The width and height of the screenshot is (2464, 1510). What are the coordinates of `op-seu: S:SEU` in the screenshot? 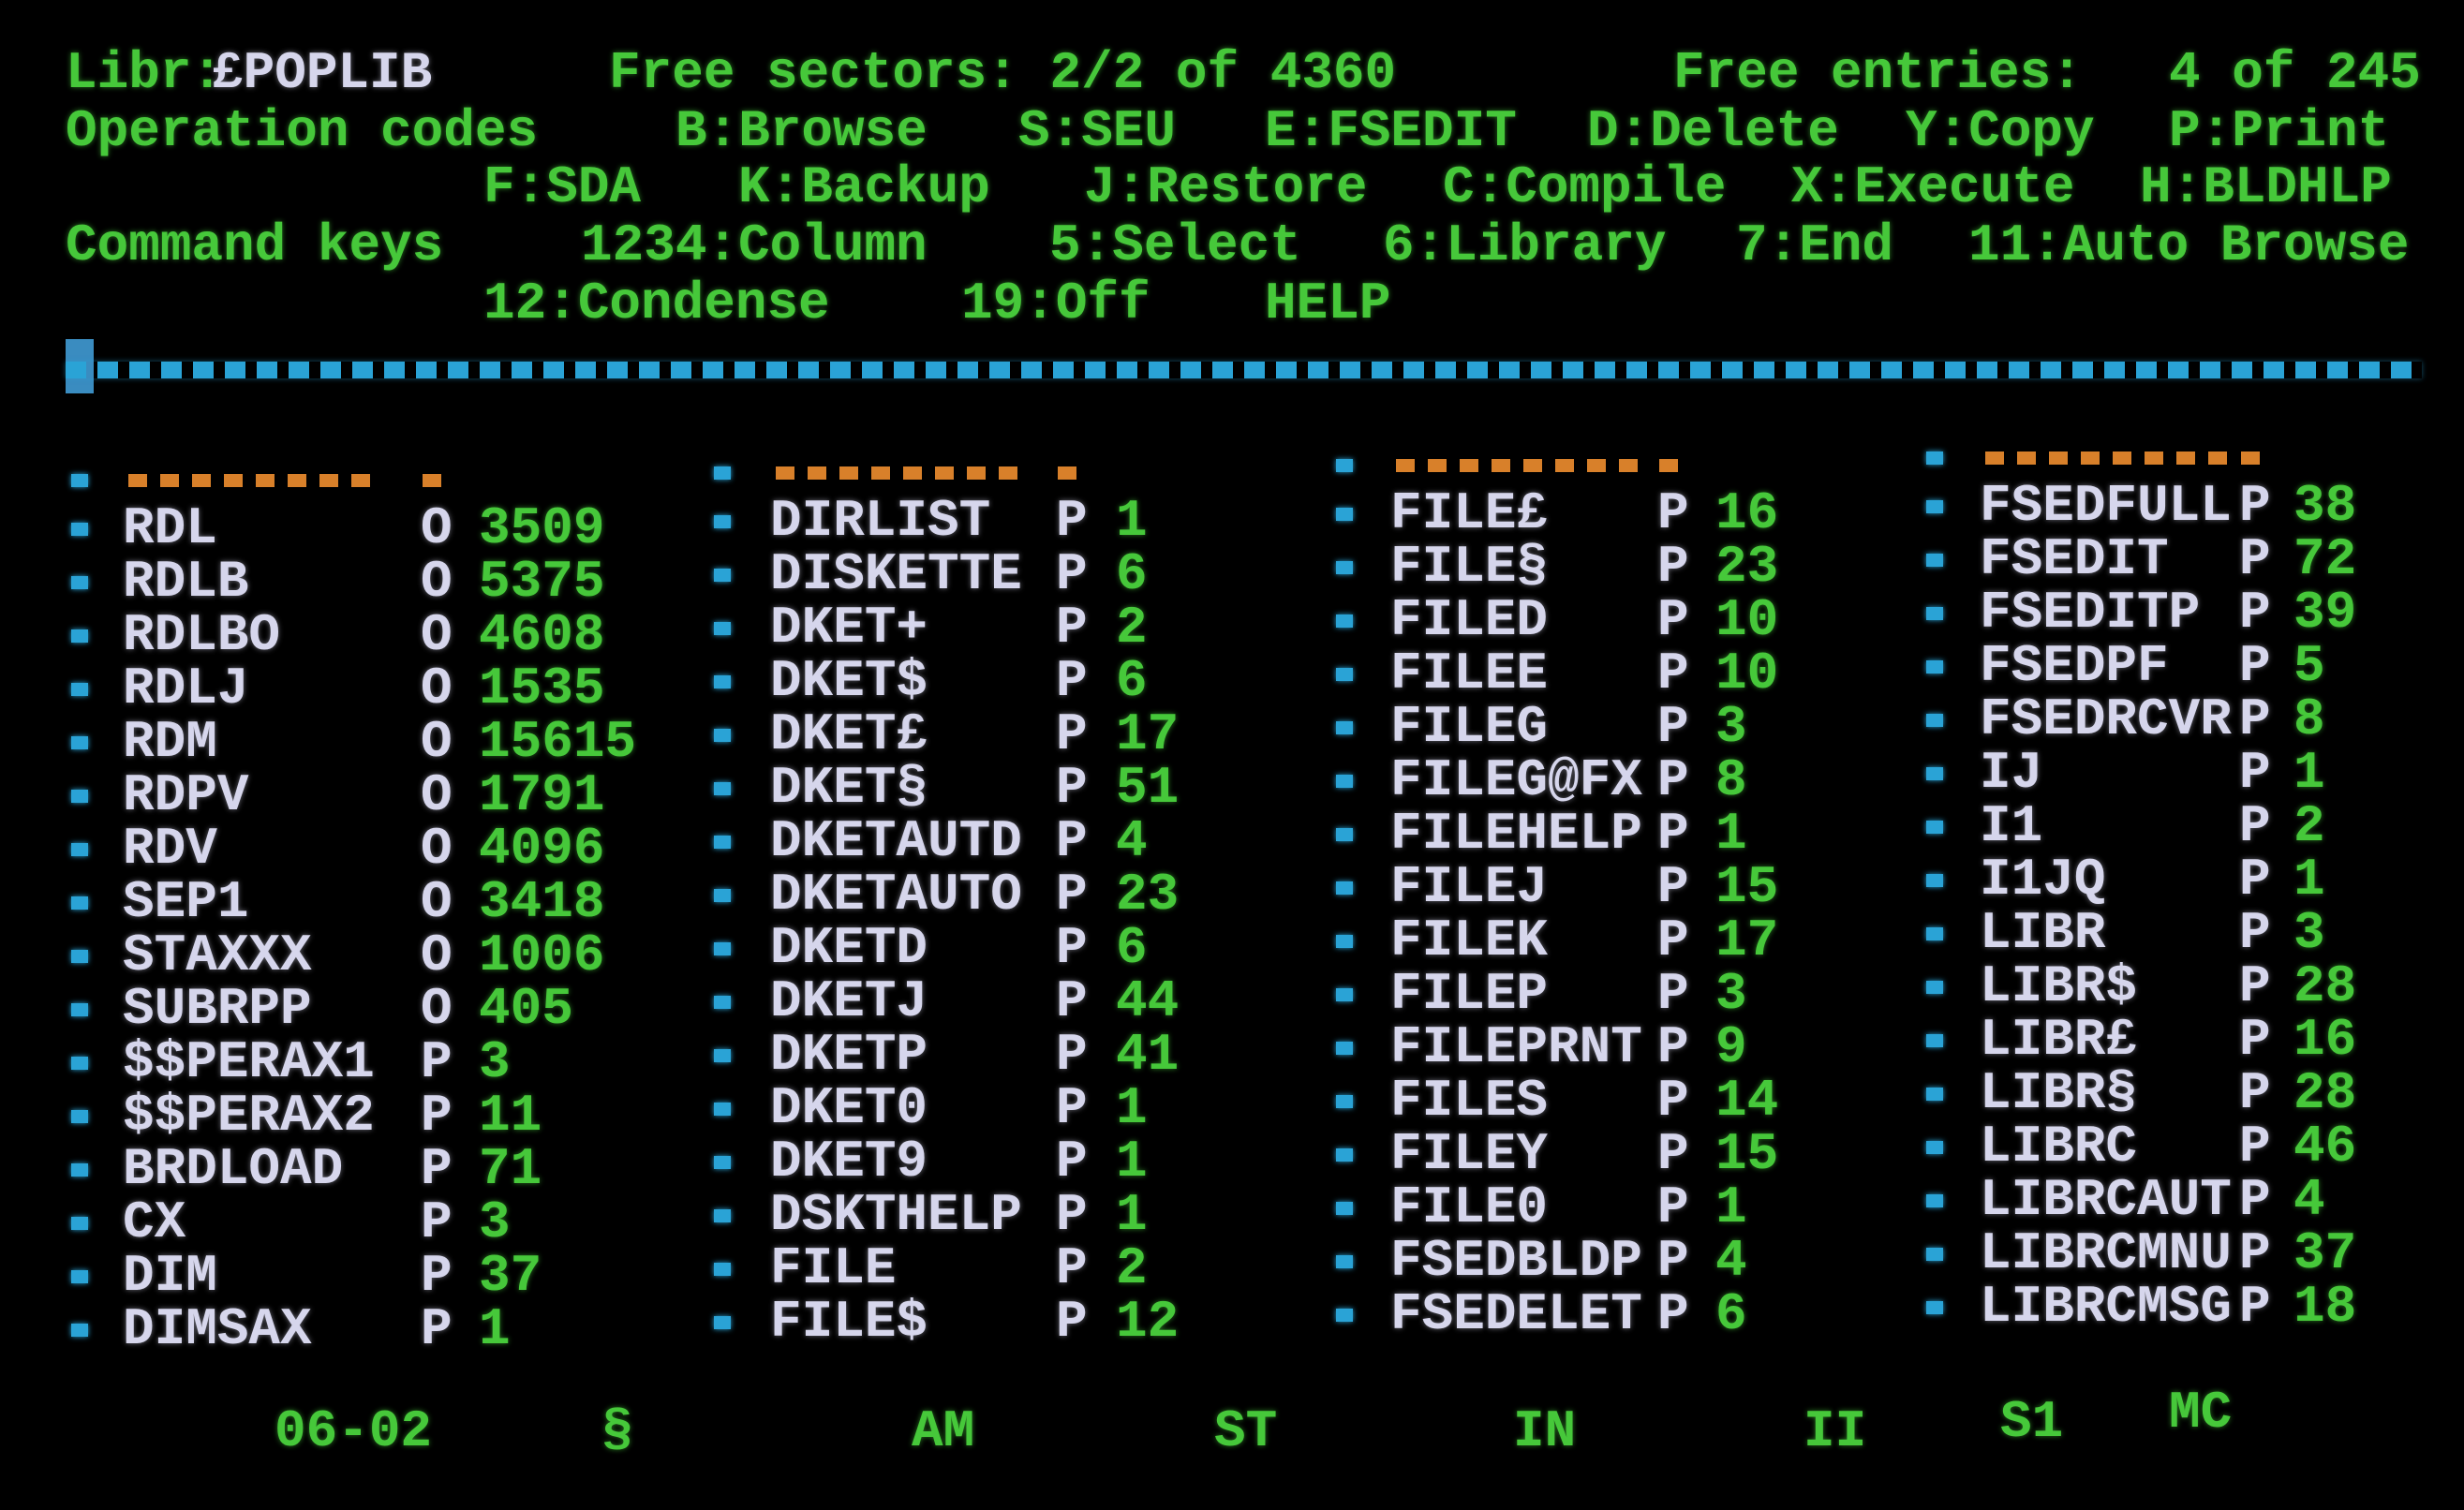 It's located at (1097, 131).